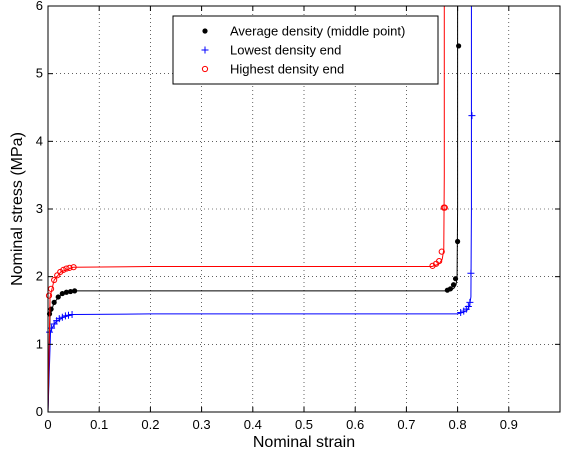  What do you see at coordinates (39, 140) in the screenshot?
I see `y-tick-label: 4` at bounding box center [39, 140].